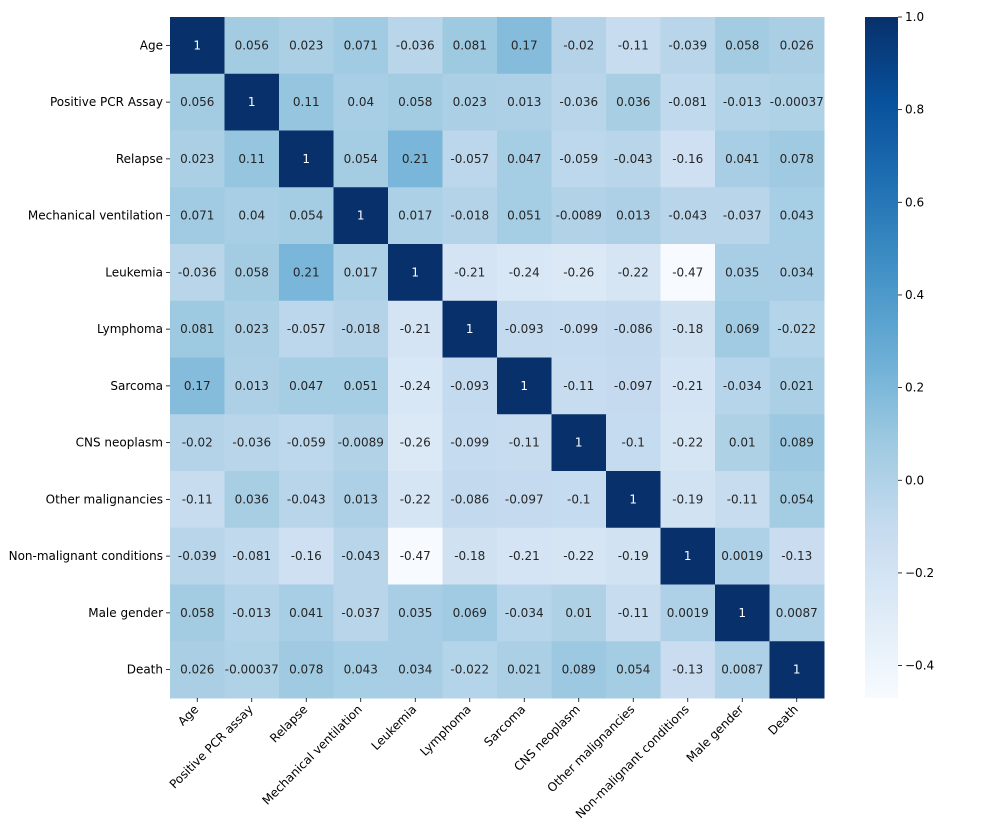 Image resolution: width=1000 pixels, height=833 pixels. Describe the element at coordinates (470, 613) in the screenshot. I see `cell-value-label: 0.069` at that location.